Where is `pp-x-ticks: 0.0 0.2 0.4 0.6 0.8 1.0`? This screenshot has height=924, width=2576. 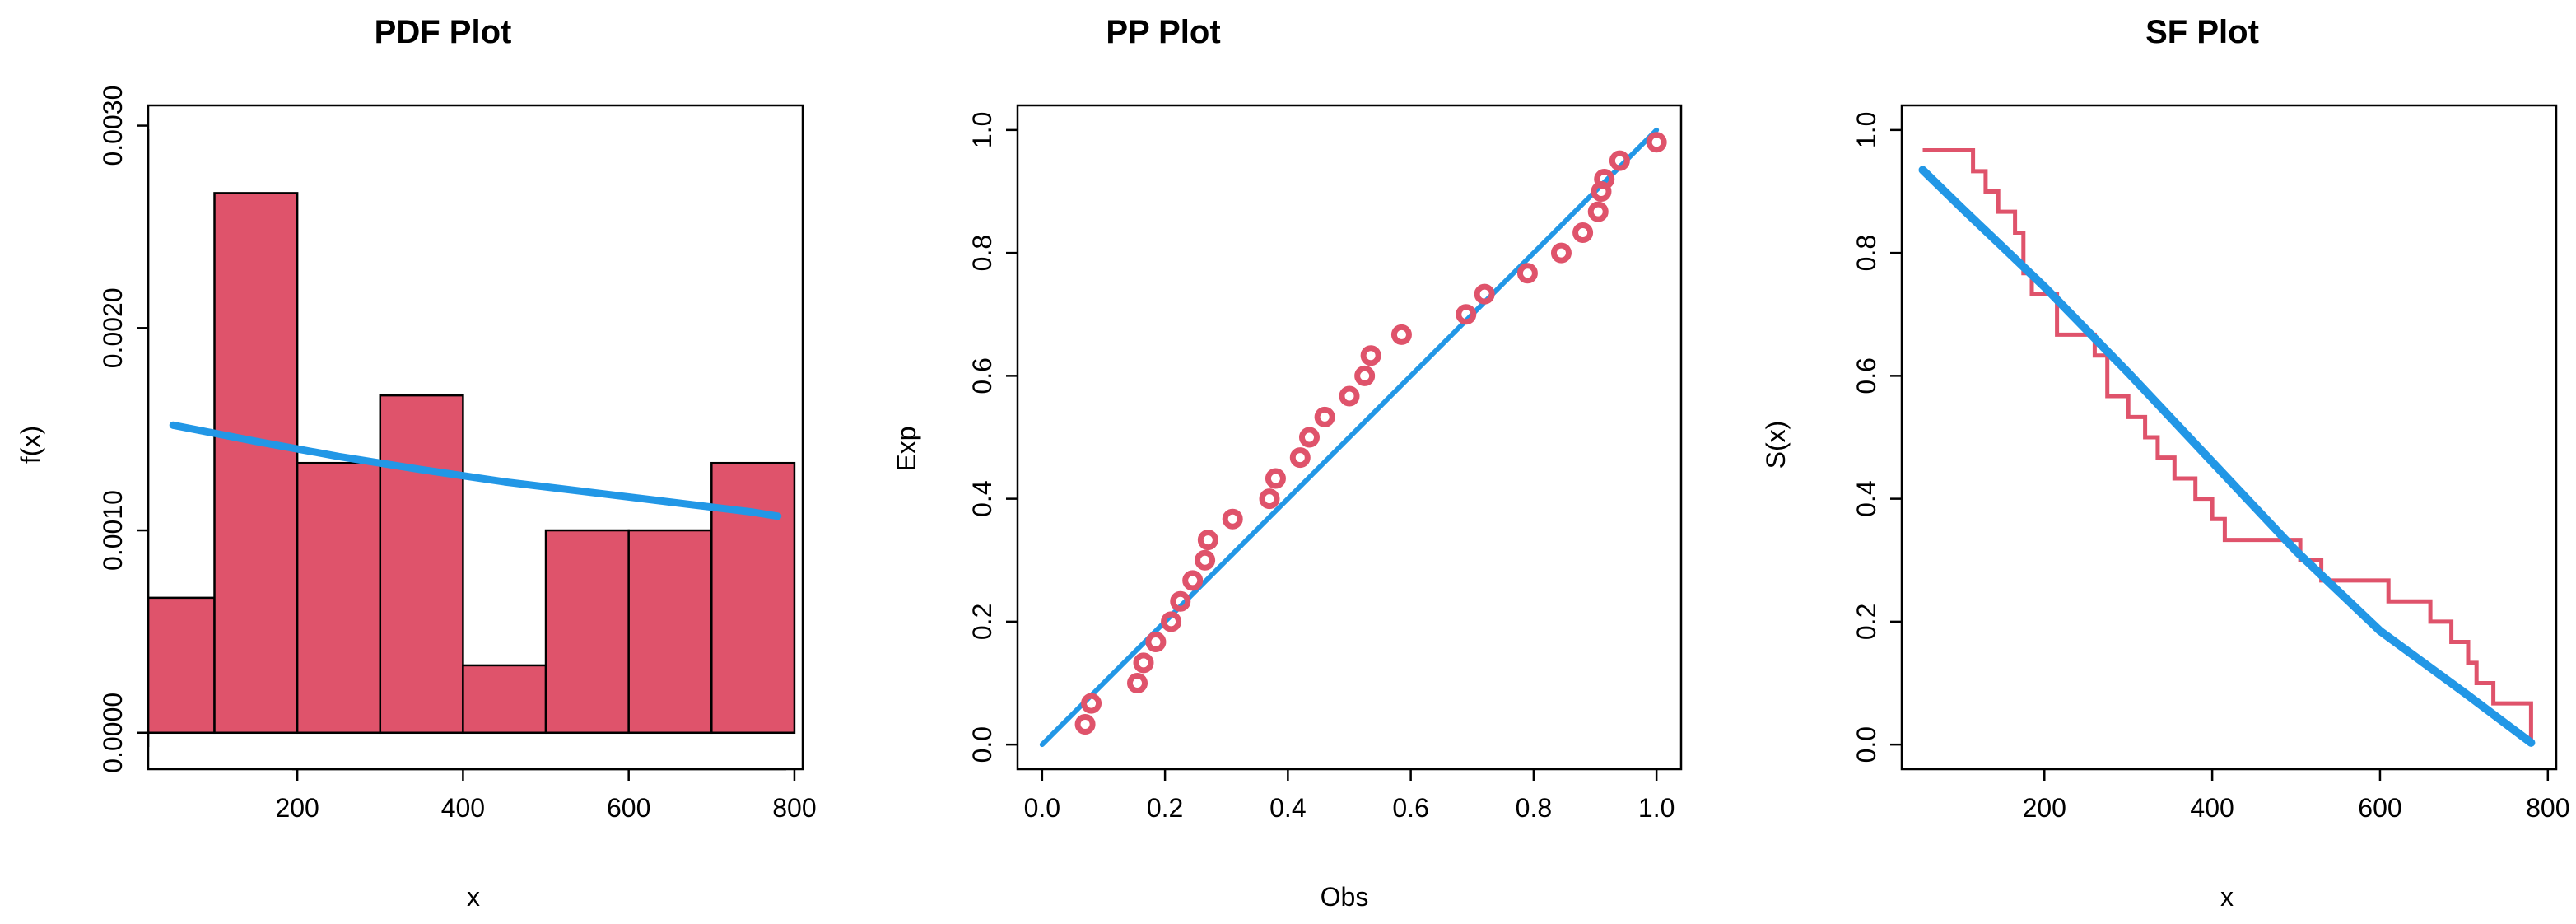
pp-x-ticks: 0.0 0.2 0.4 0.6 0.8 1.0 is located at coordinates (1349, 796).